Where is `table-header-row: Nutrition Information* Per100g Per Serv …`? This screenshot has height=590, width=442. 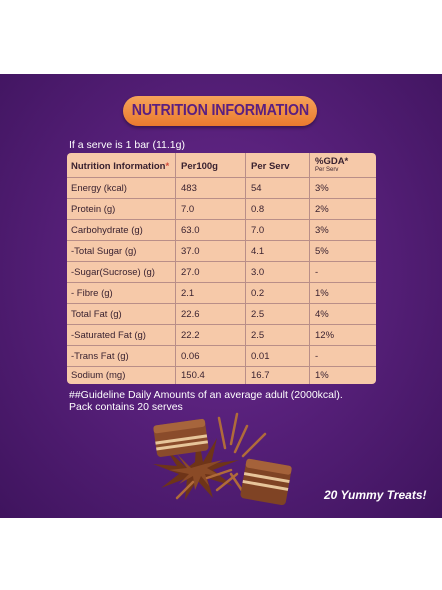
table-header-row: Nutrition Information* Per100g Per Serv … is located at coordinates (221, 165).